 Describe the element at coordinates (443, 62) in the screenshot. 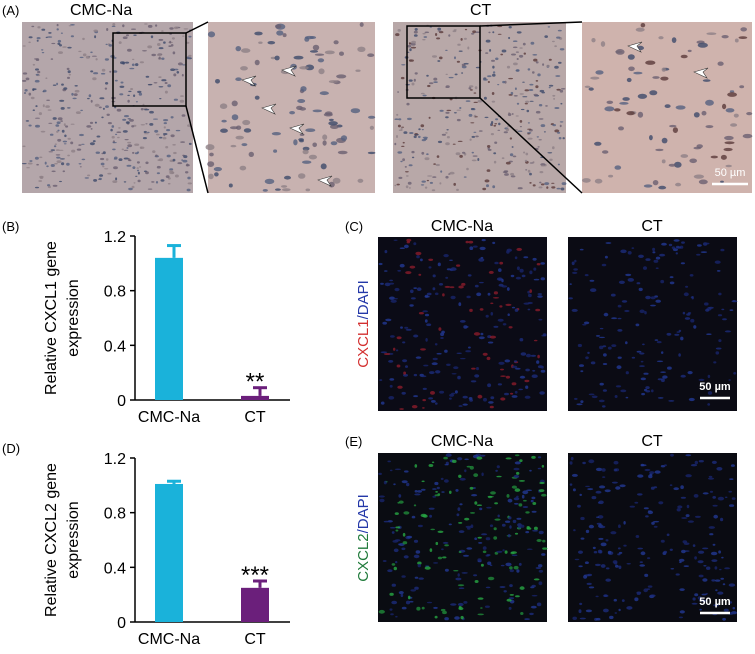

I see `zoom-box` at that location.